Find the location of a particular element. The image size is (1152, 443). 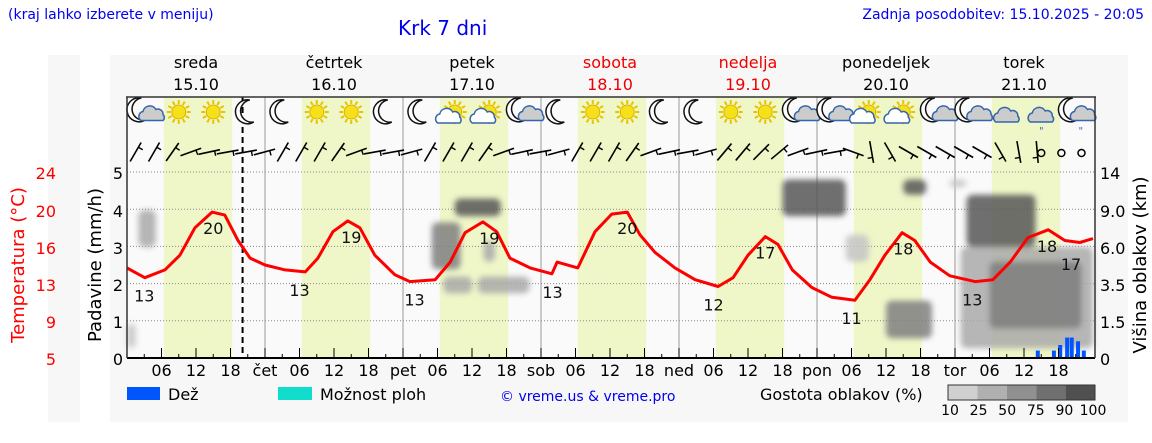

rain-bar is located at coordinates (1067, 347).